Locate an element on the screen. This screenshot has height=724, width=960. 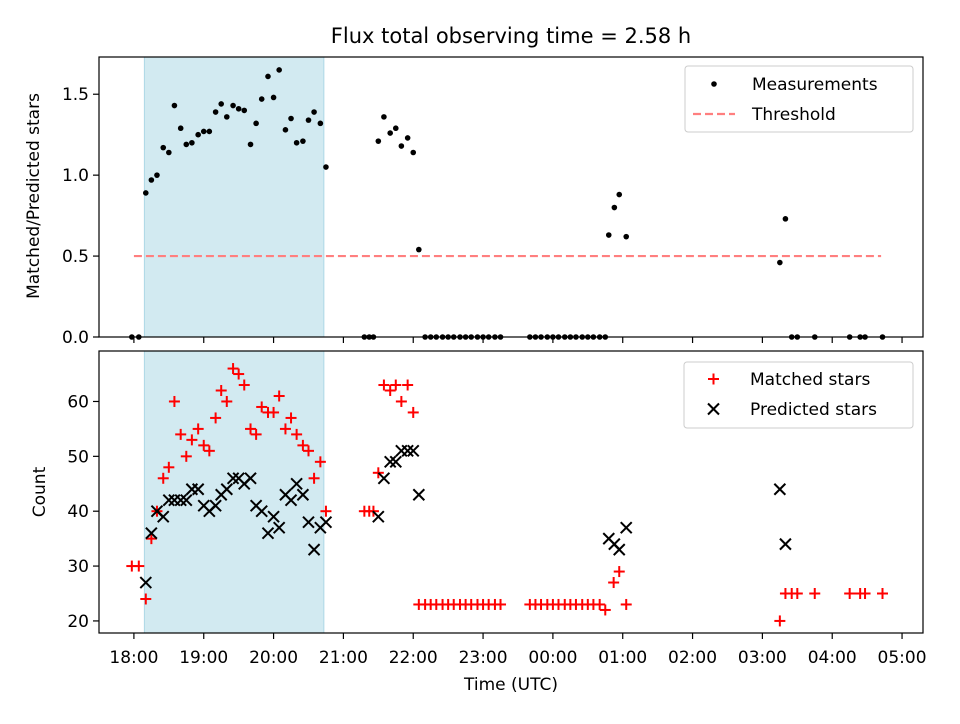
bottom-ytick-label: 60 is located at coordinates (78, 402).